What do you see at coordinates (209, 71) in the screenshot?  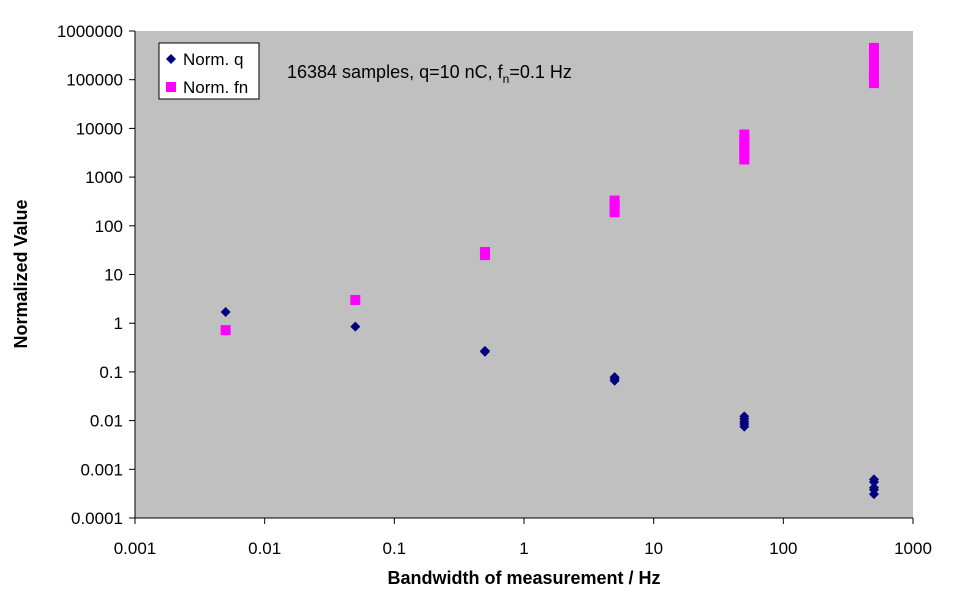 I see `legend: Norm. q Norm. fn` at bounding box center [209, 71].